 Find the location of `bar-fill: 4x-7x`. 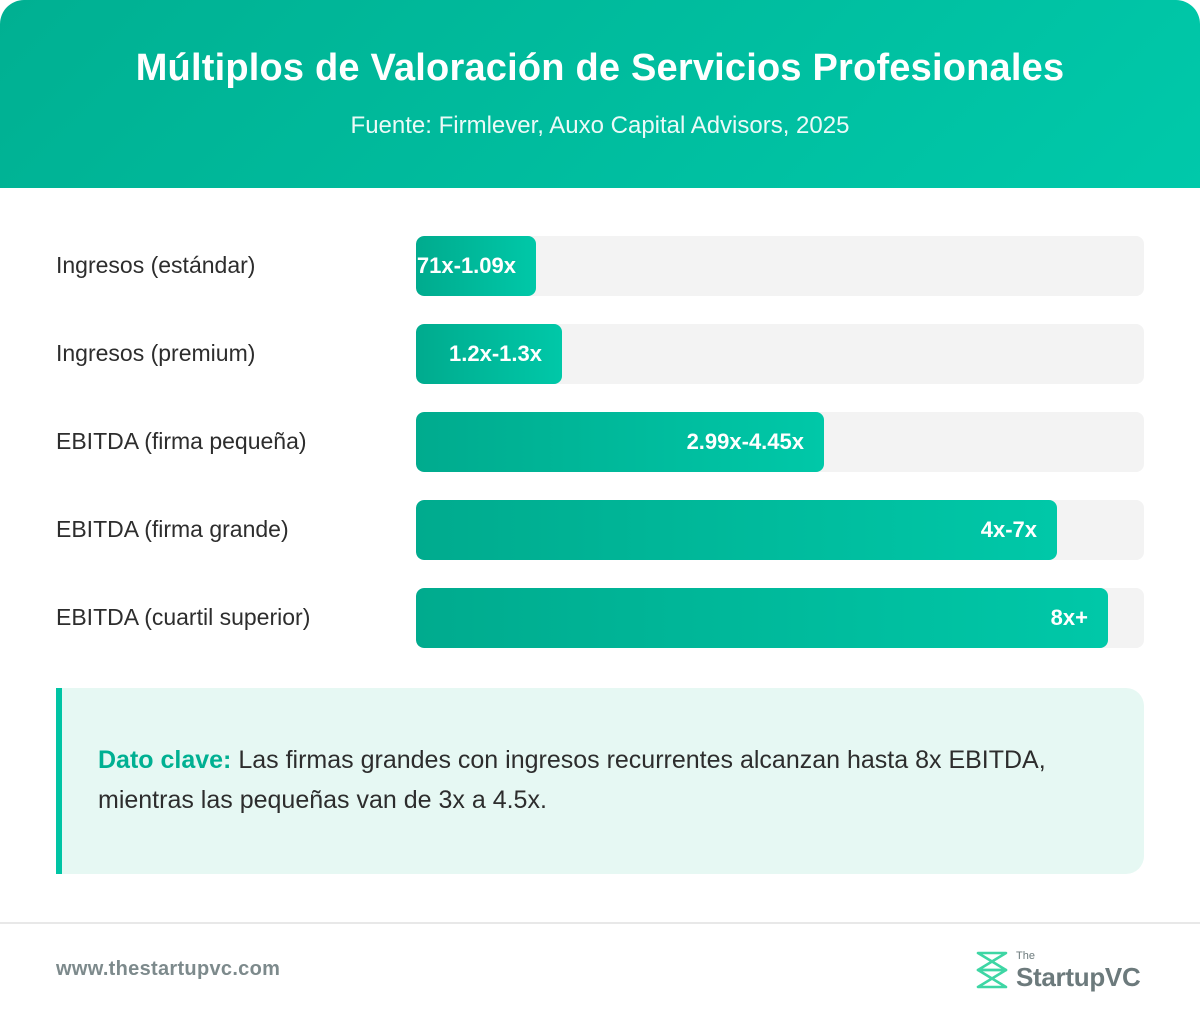

bar-fill: 4x-7x is located at coordinates (736, 530).